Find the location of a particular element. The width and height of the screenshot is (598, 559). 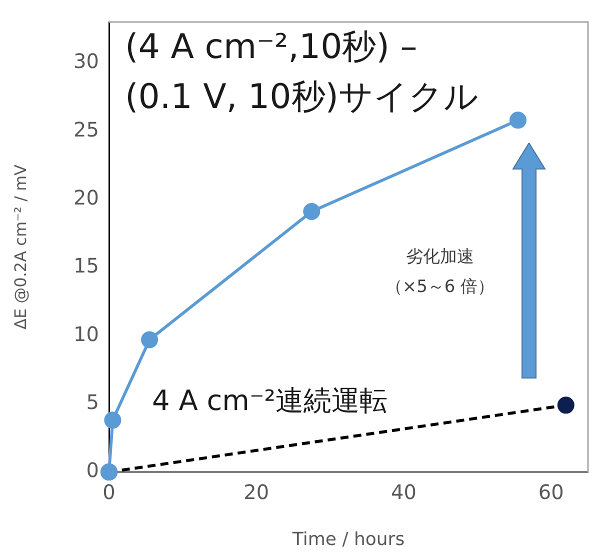

y-axis-title: ΔE @0.2A cm⁻² / mV is located at coordinates (20, 247).